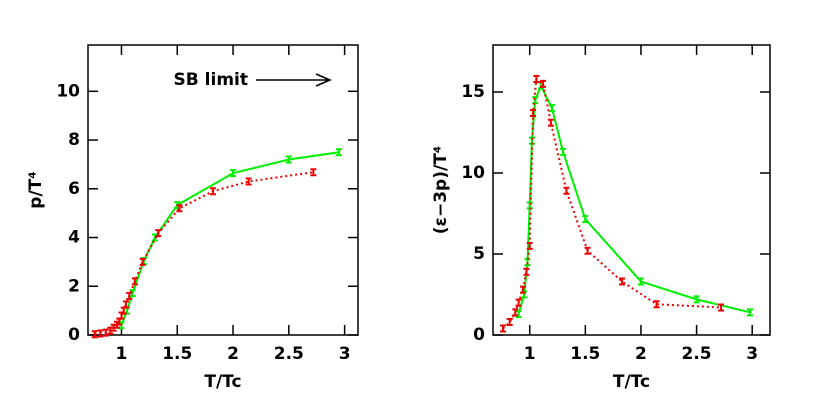  Describe the element at coordinates (479, 254) in the screenshot. I see `y-tick-label: 5` at that location.